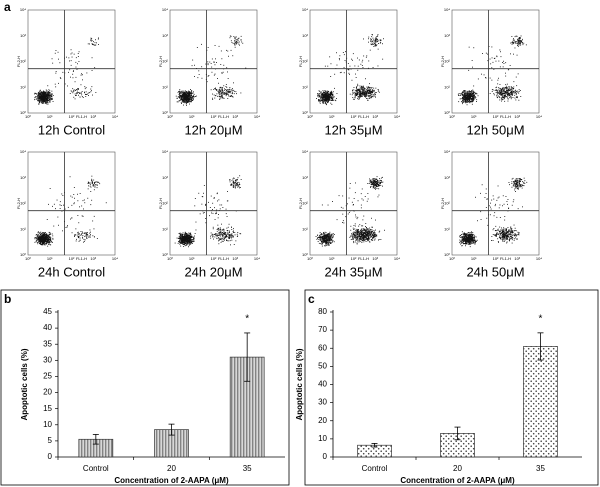 The image size is (600, 487). I want to click on tick-label: 10¹, so click(305, 86).